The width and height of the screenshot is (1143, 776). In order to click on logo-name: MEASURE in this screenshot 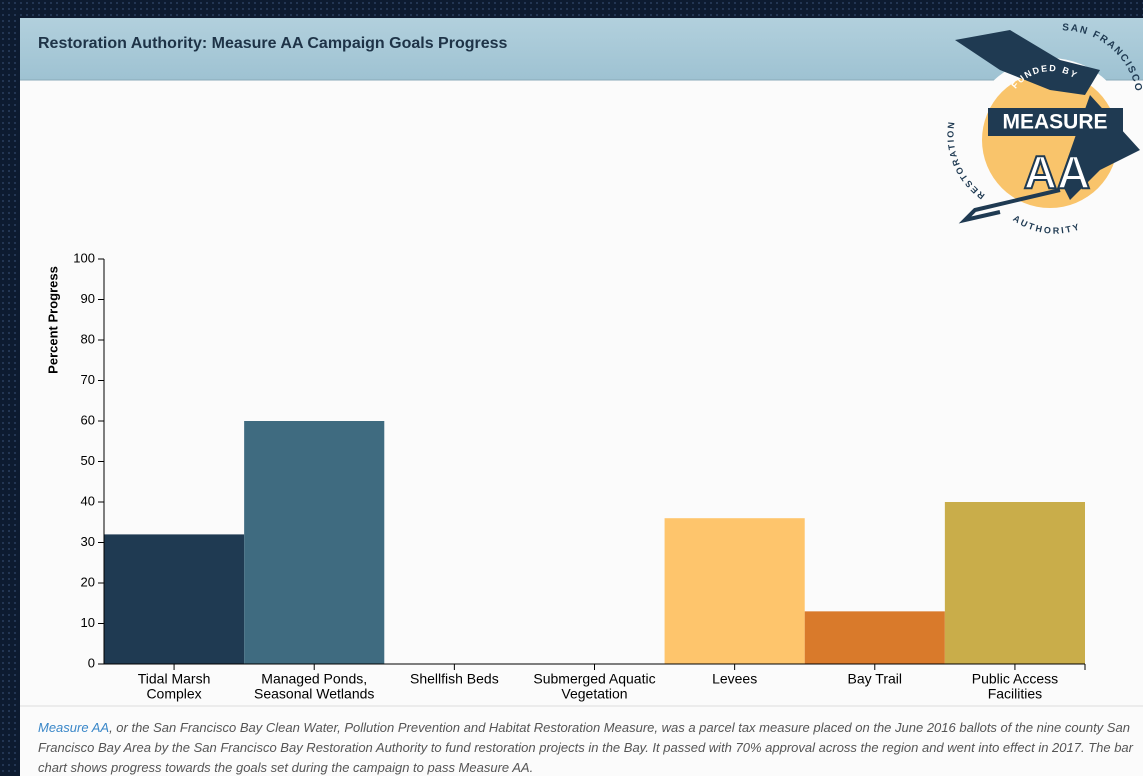, I will do `click(1054, 122)`.